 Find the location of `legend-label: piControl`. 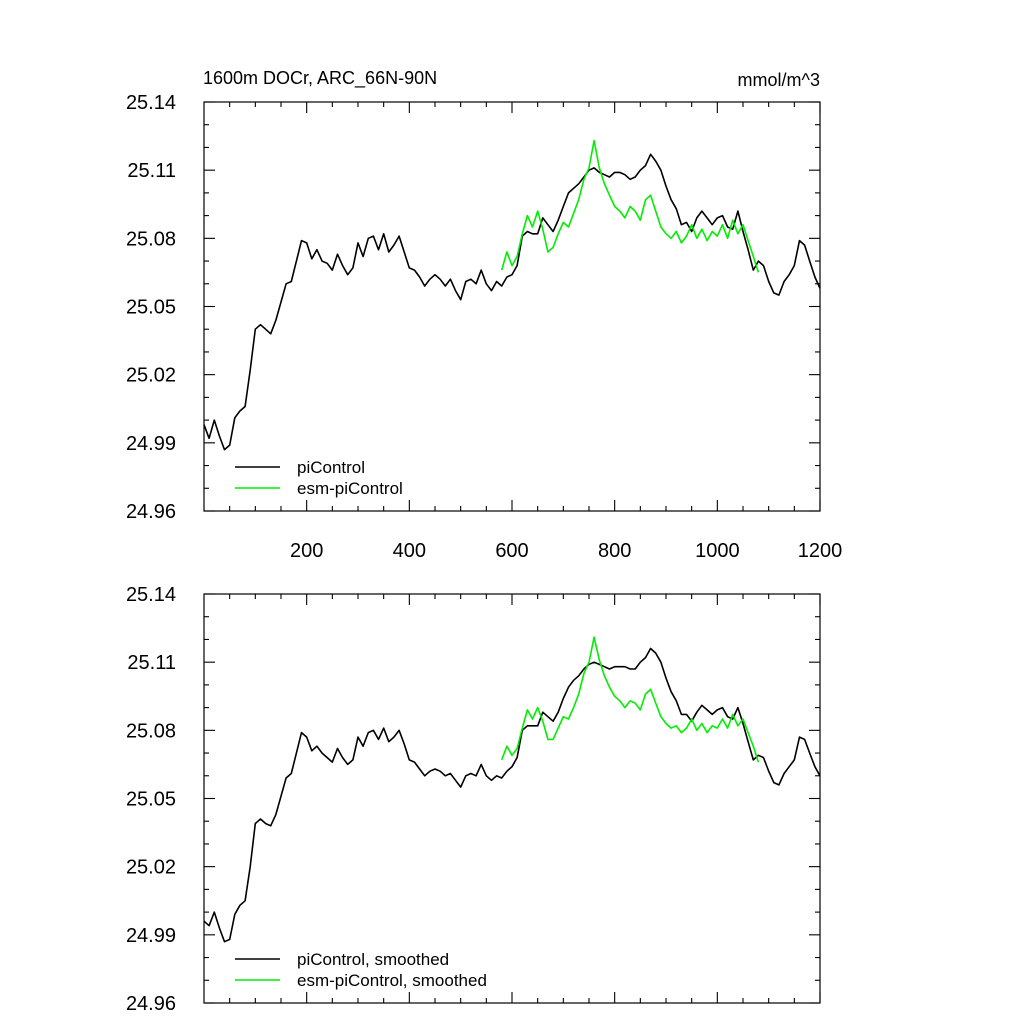

legend-label: piControl is located at coordinates (331, 467).